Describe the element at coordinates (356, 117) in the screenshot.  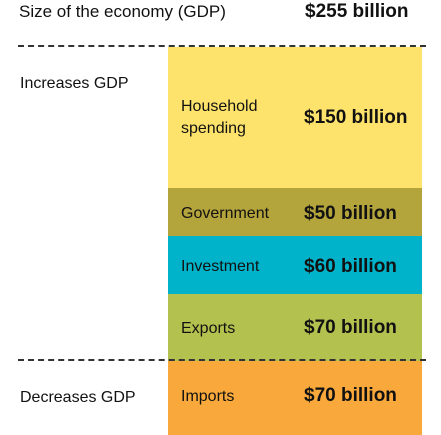
I see `household-spending-value: $150 billion` at that location.